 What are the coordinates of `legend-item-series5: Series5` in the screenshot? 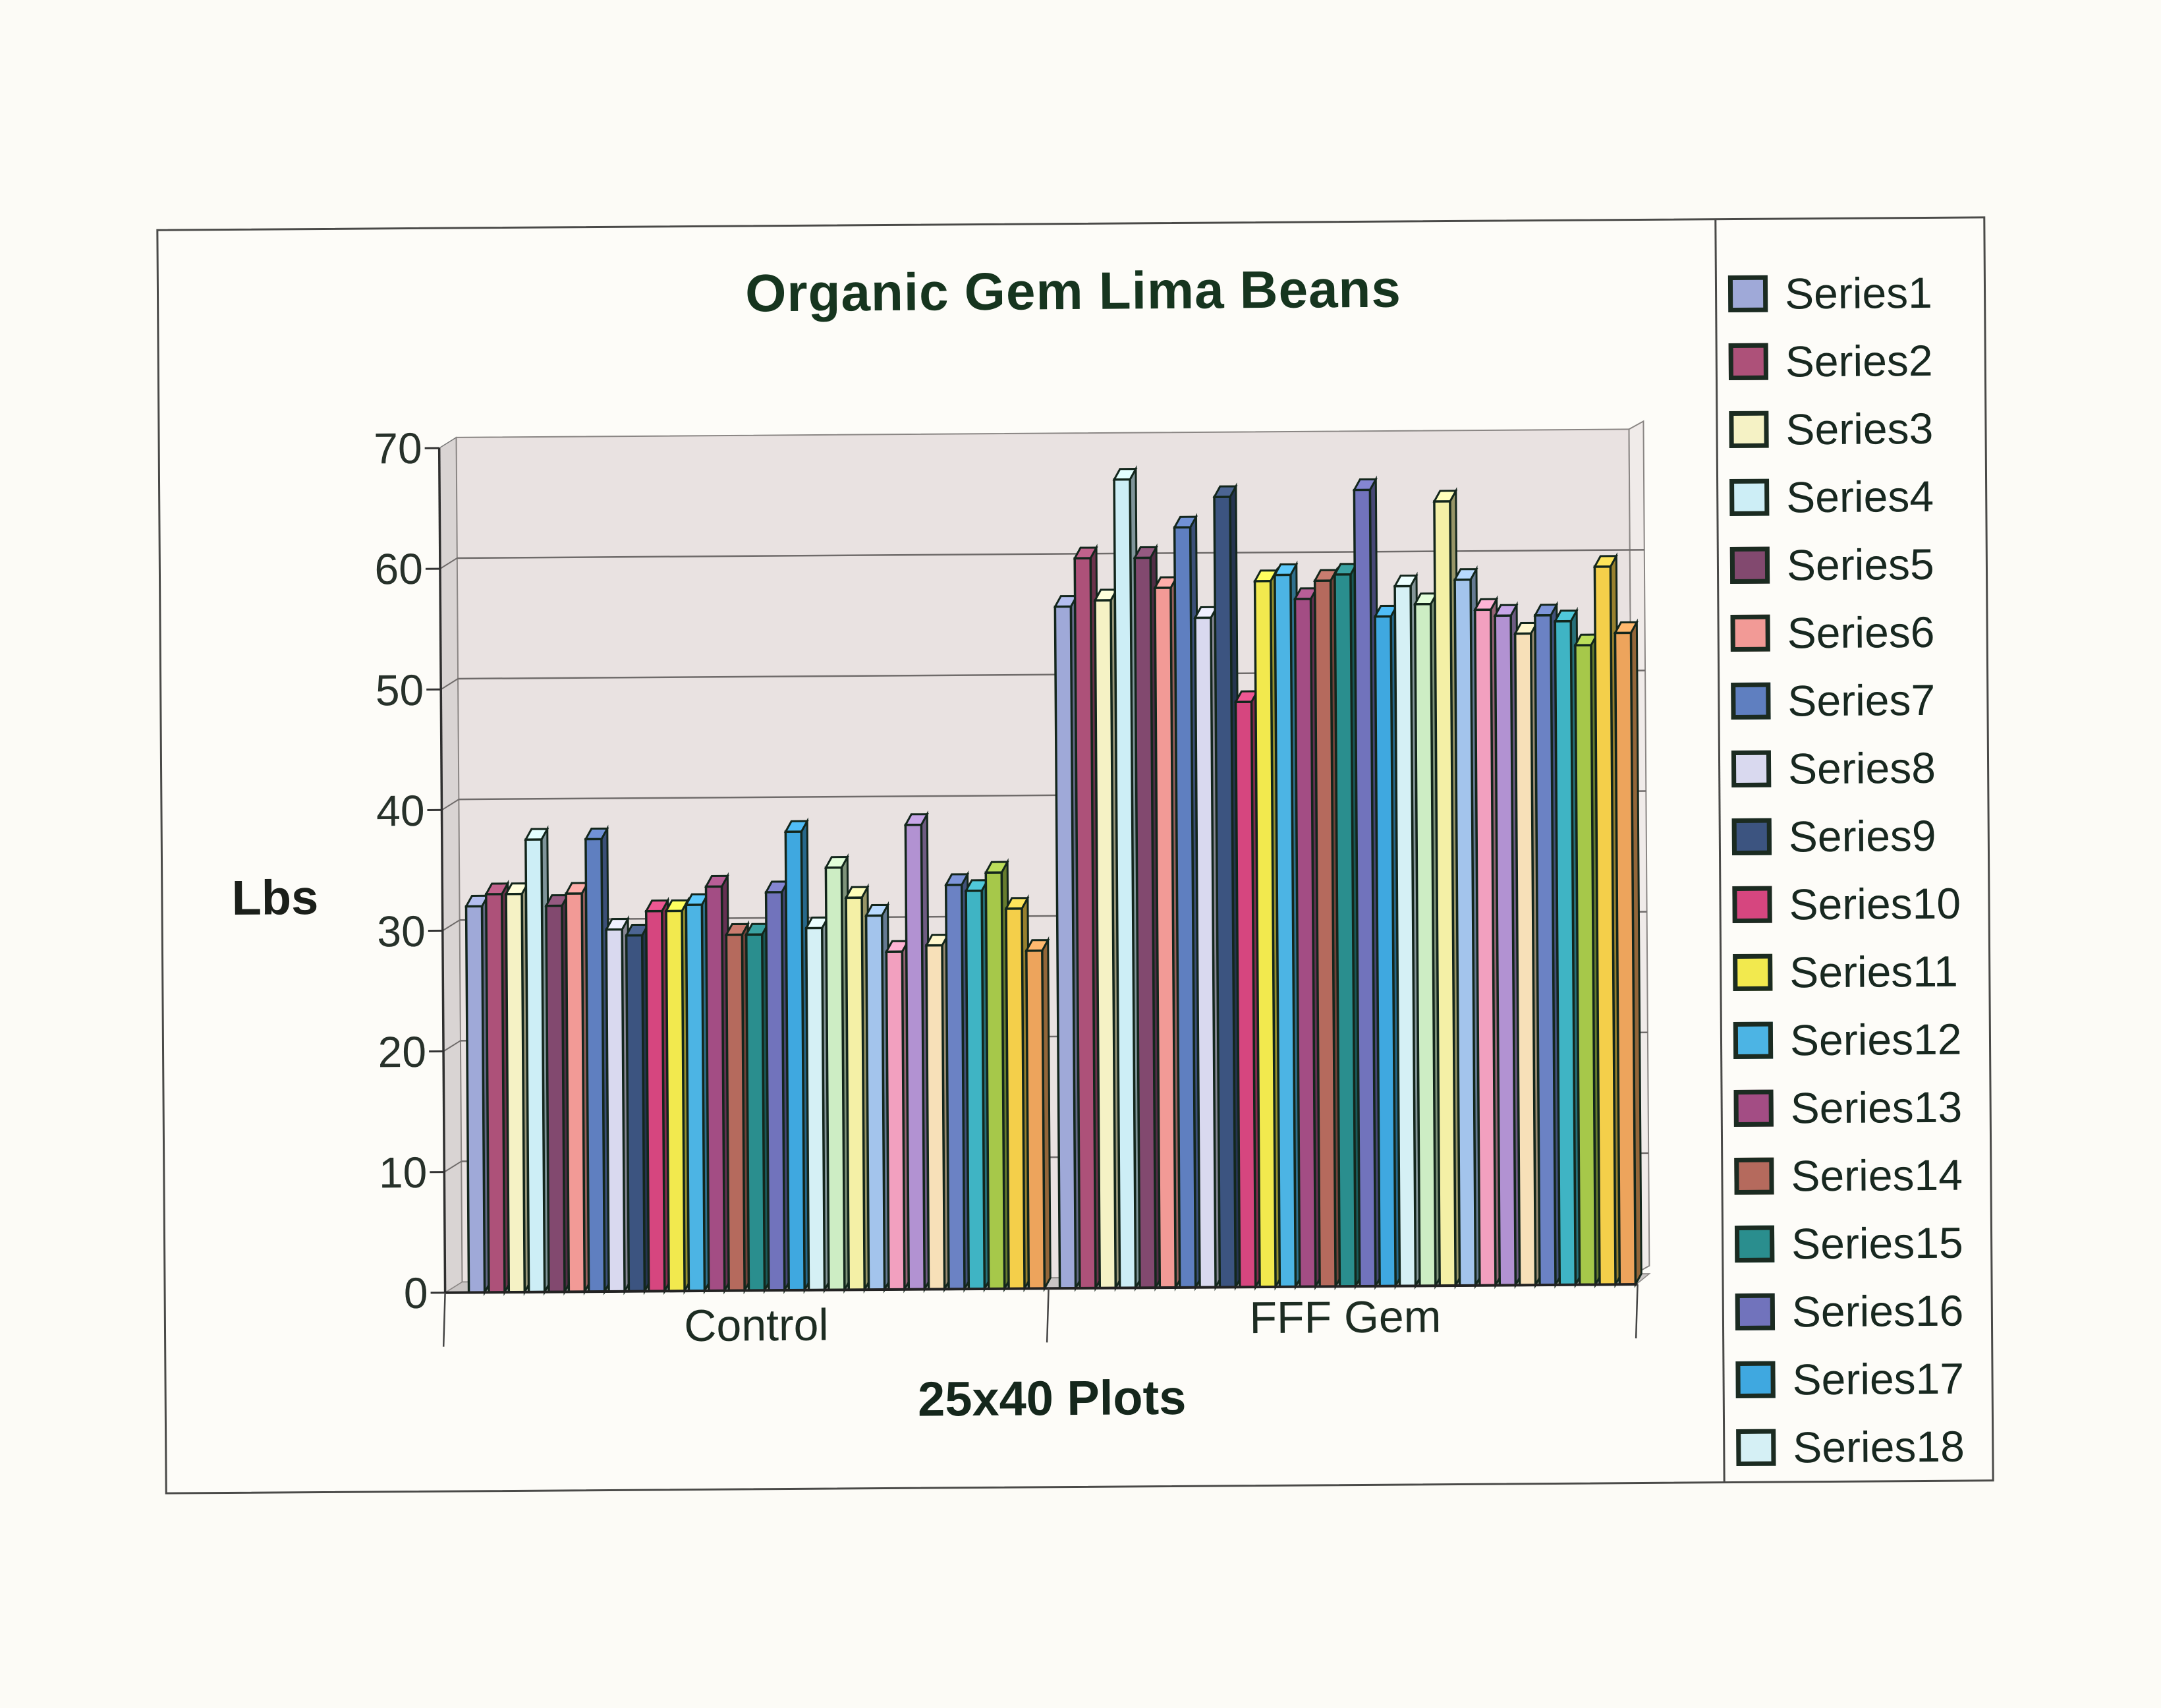 It's located at (1831, 564).